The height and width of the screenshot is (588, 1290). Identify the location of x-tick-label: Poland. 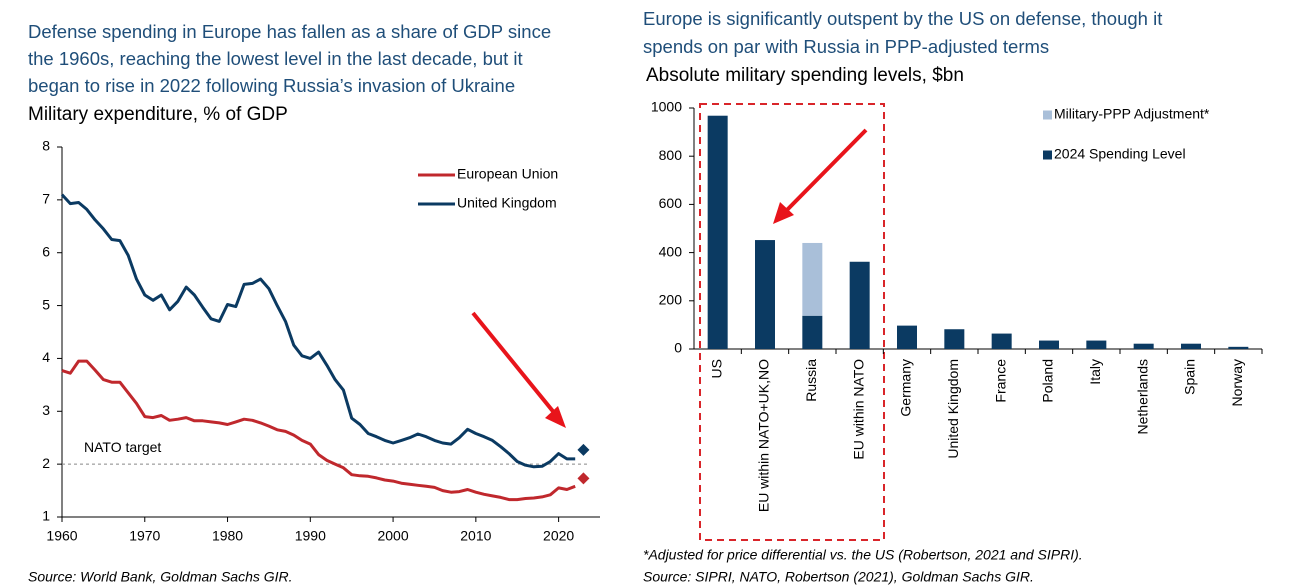
(1048, 381).